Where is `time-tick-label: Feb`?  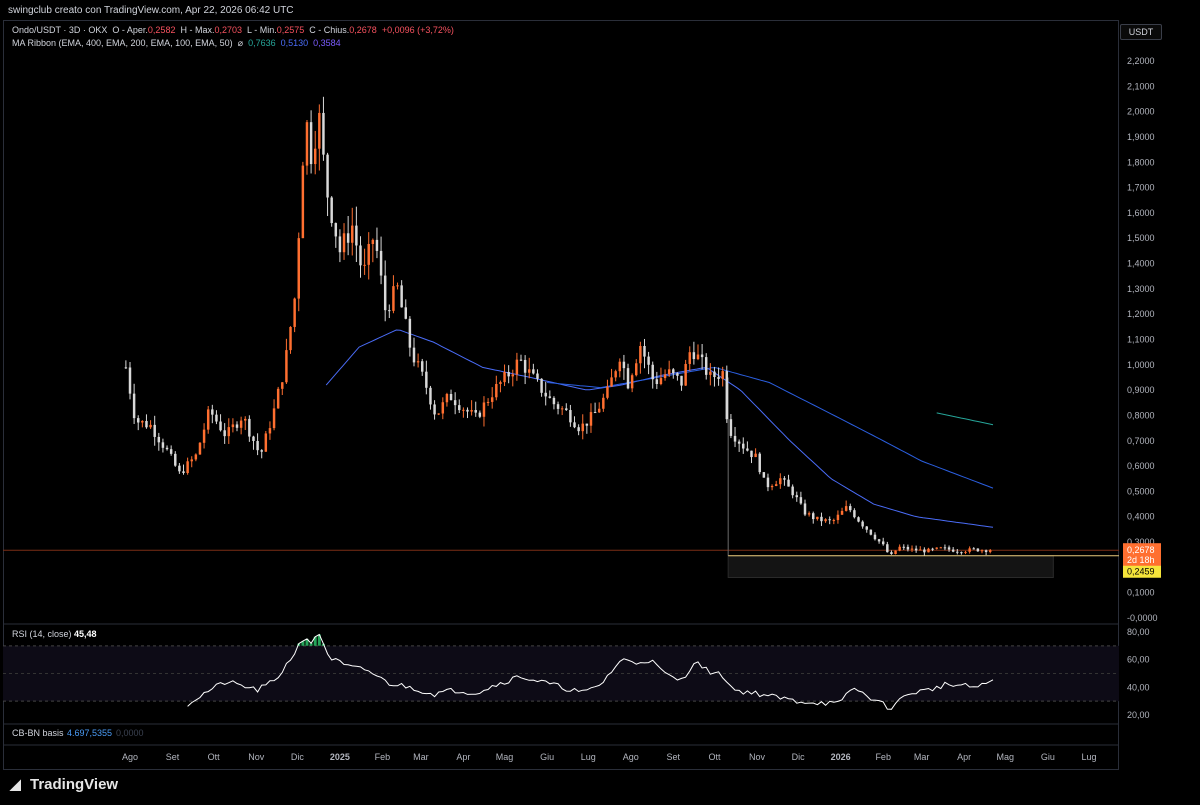 time-tick-label: Feb is located at coordinates (383, 757).